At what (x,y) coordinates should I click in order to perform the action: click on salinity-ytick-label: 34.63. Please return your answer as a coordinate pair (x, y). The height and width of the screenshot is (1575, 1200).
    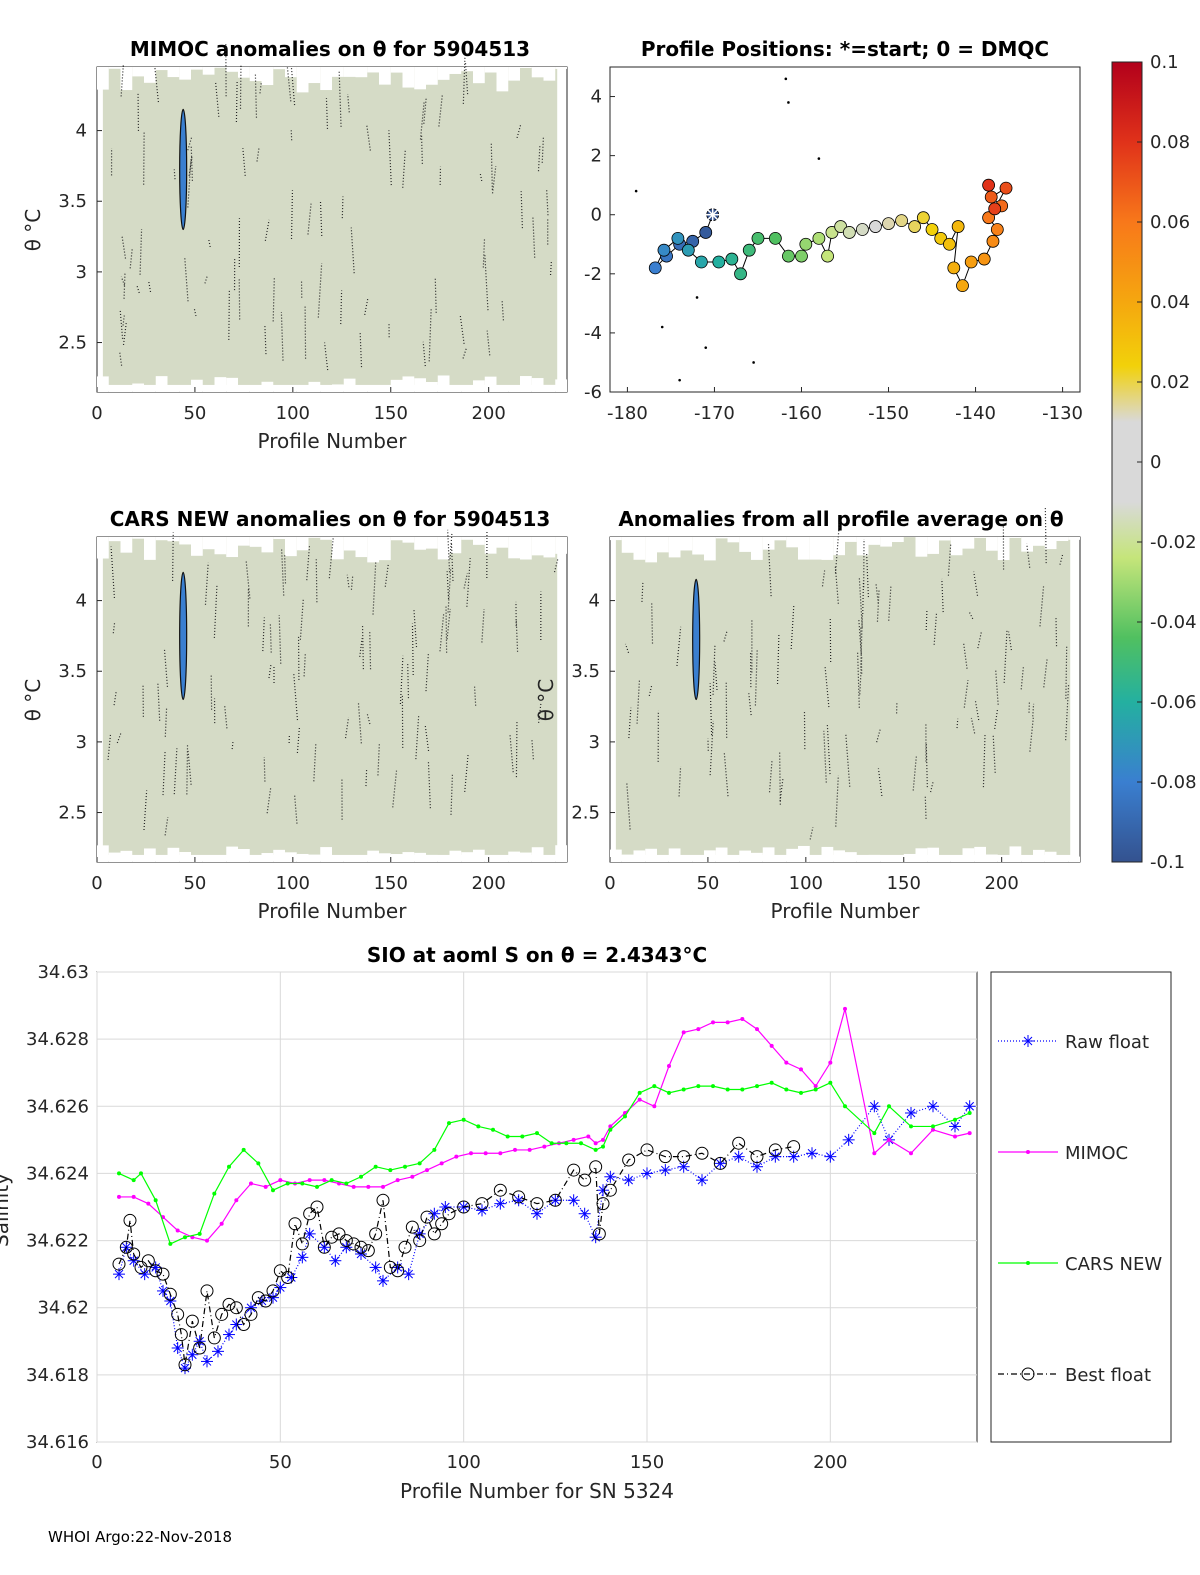
    Looking at the image, I should click on (63, 972).